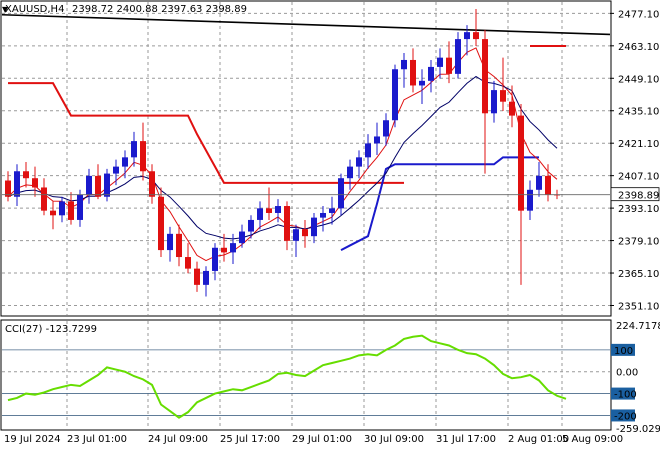 The width and height of the screenshot is (660, 450). Describe the element at coordinates (32, 439) in the screenshot. I see `time-tick-label: 19 Jul 2024` at that location.